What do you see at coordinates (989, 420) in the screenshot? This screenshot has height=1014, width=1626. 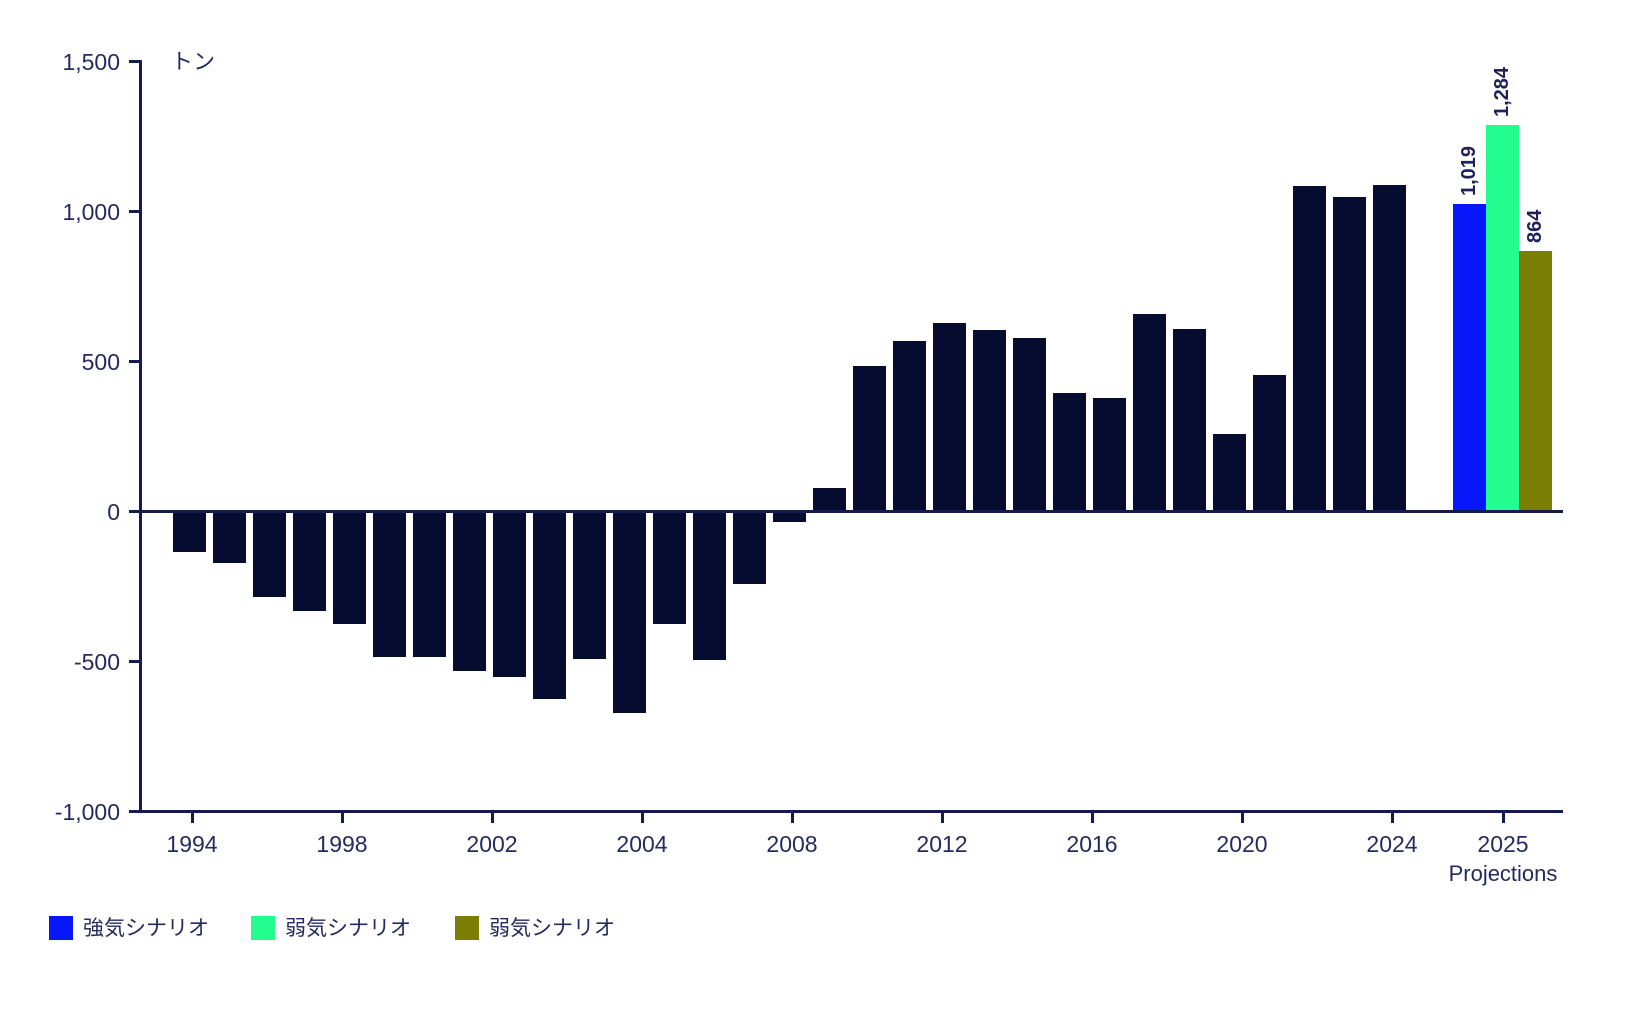 I see `bar-2014` at bounding box center [989, 420].